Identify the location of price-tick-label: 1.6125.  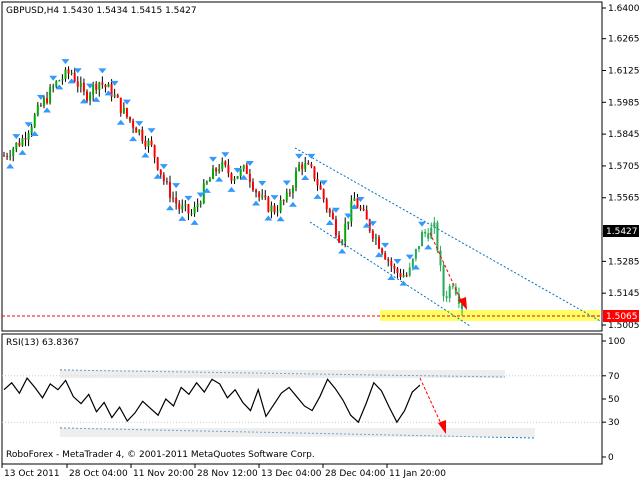
(624, 71).